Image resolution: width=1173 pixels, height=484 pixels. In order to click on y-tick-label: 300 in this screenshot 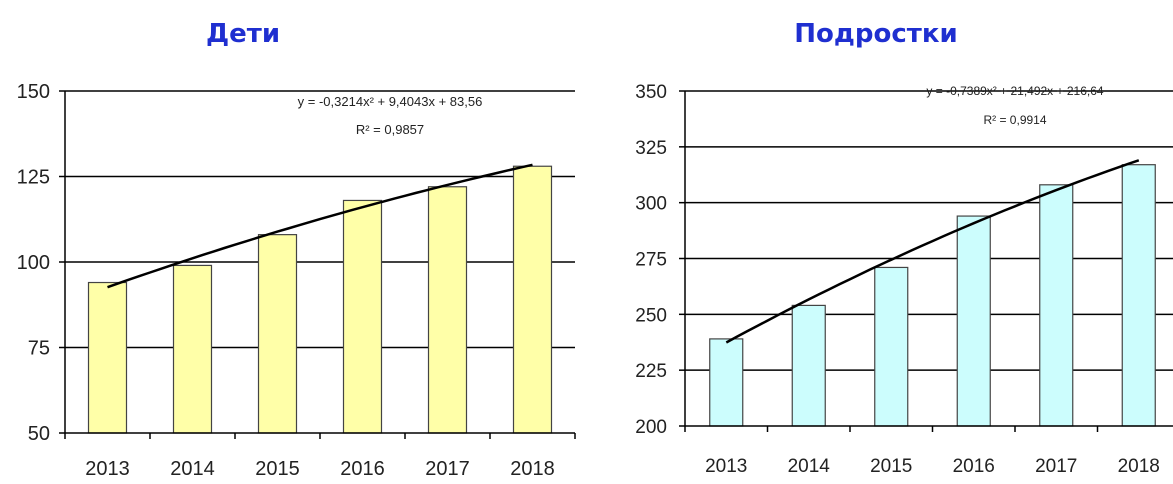, I will do `click(651, 204)`.